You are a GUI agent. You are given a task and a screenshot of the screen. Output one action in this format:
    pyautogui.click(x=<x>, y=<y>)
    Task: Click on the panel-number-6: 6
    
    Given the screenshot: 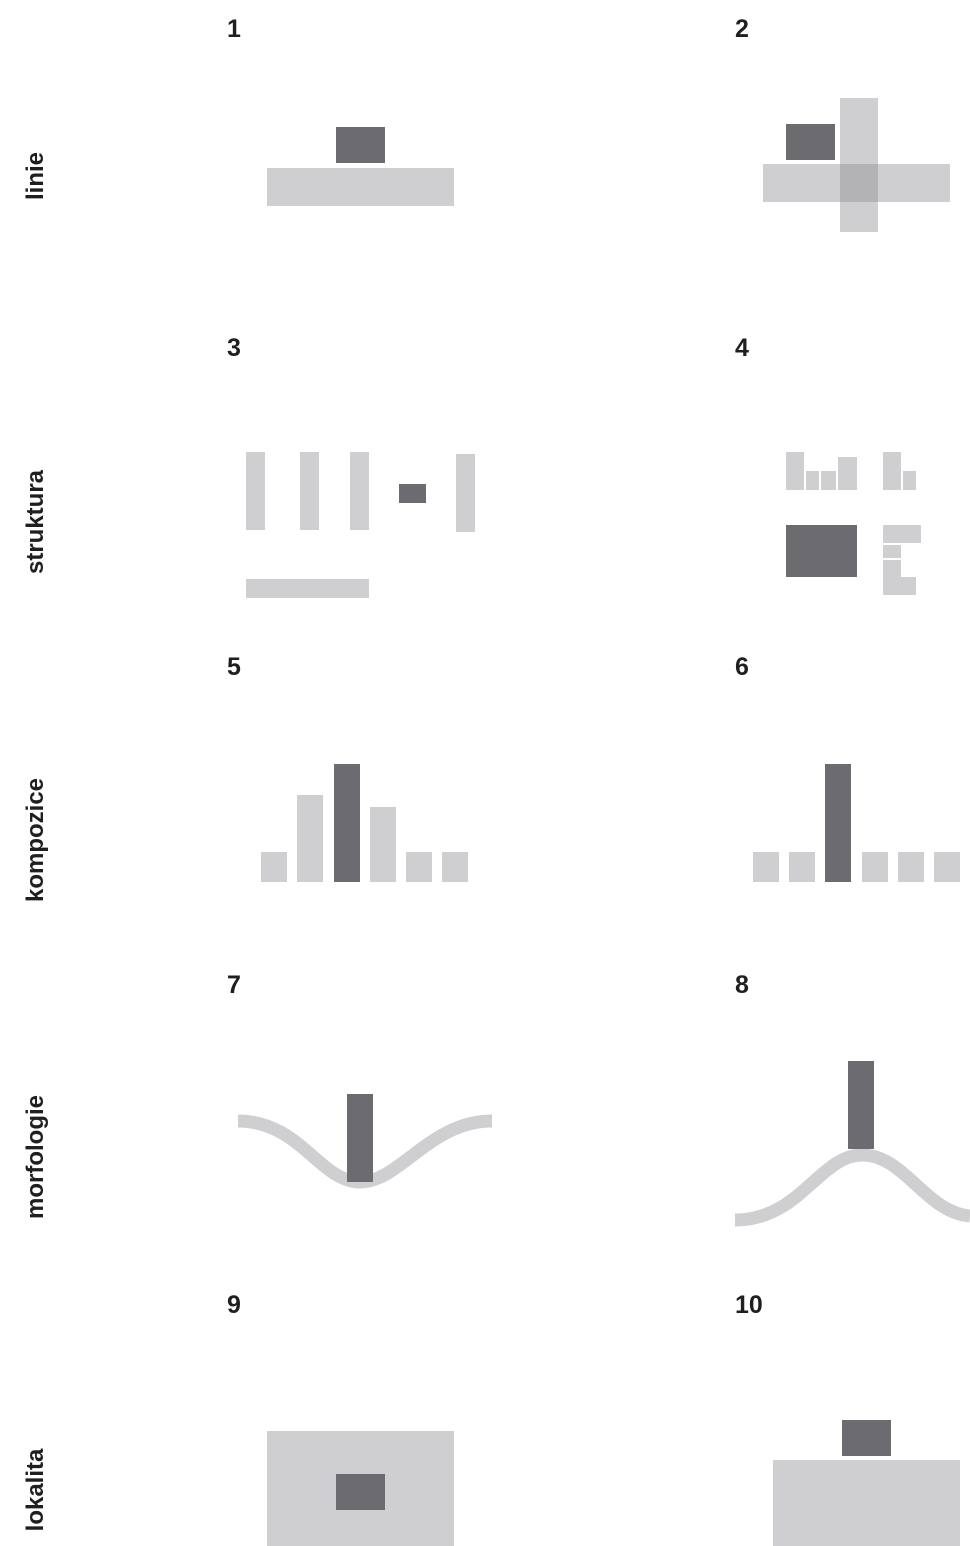 What is the action you would take?
    pyautogui.click(x=742, y=667)
    